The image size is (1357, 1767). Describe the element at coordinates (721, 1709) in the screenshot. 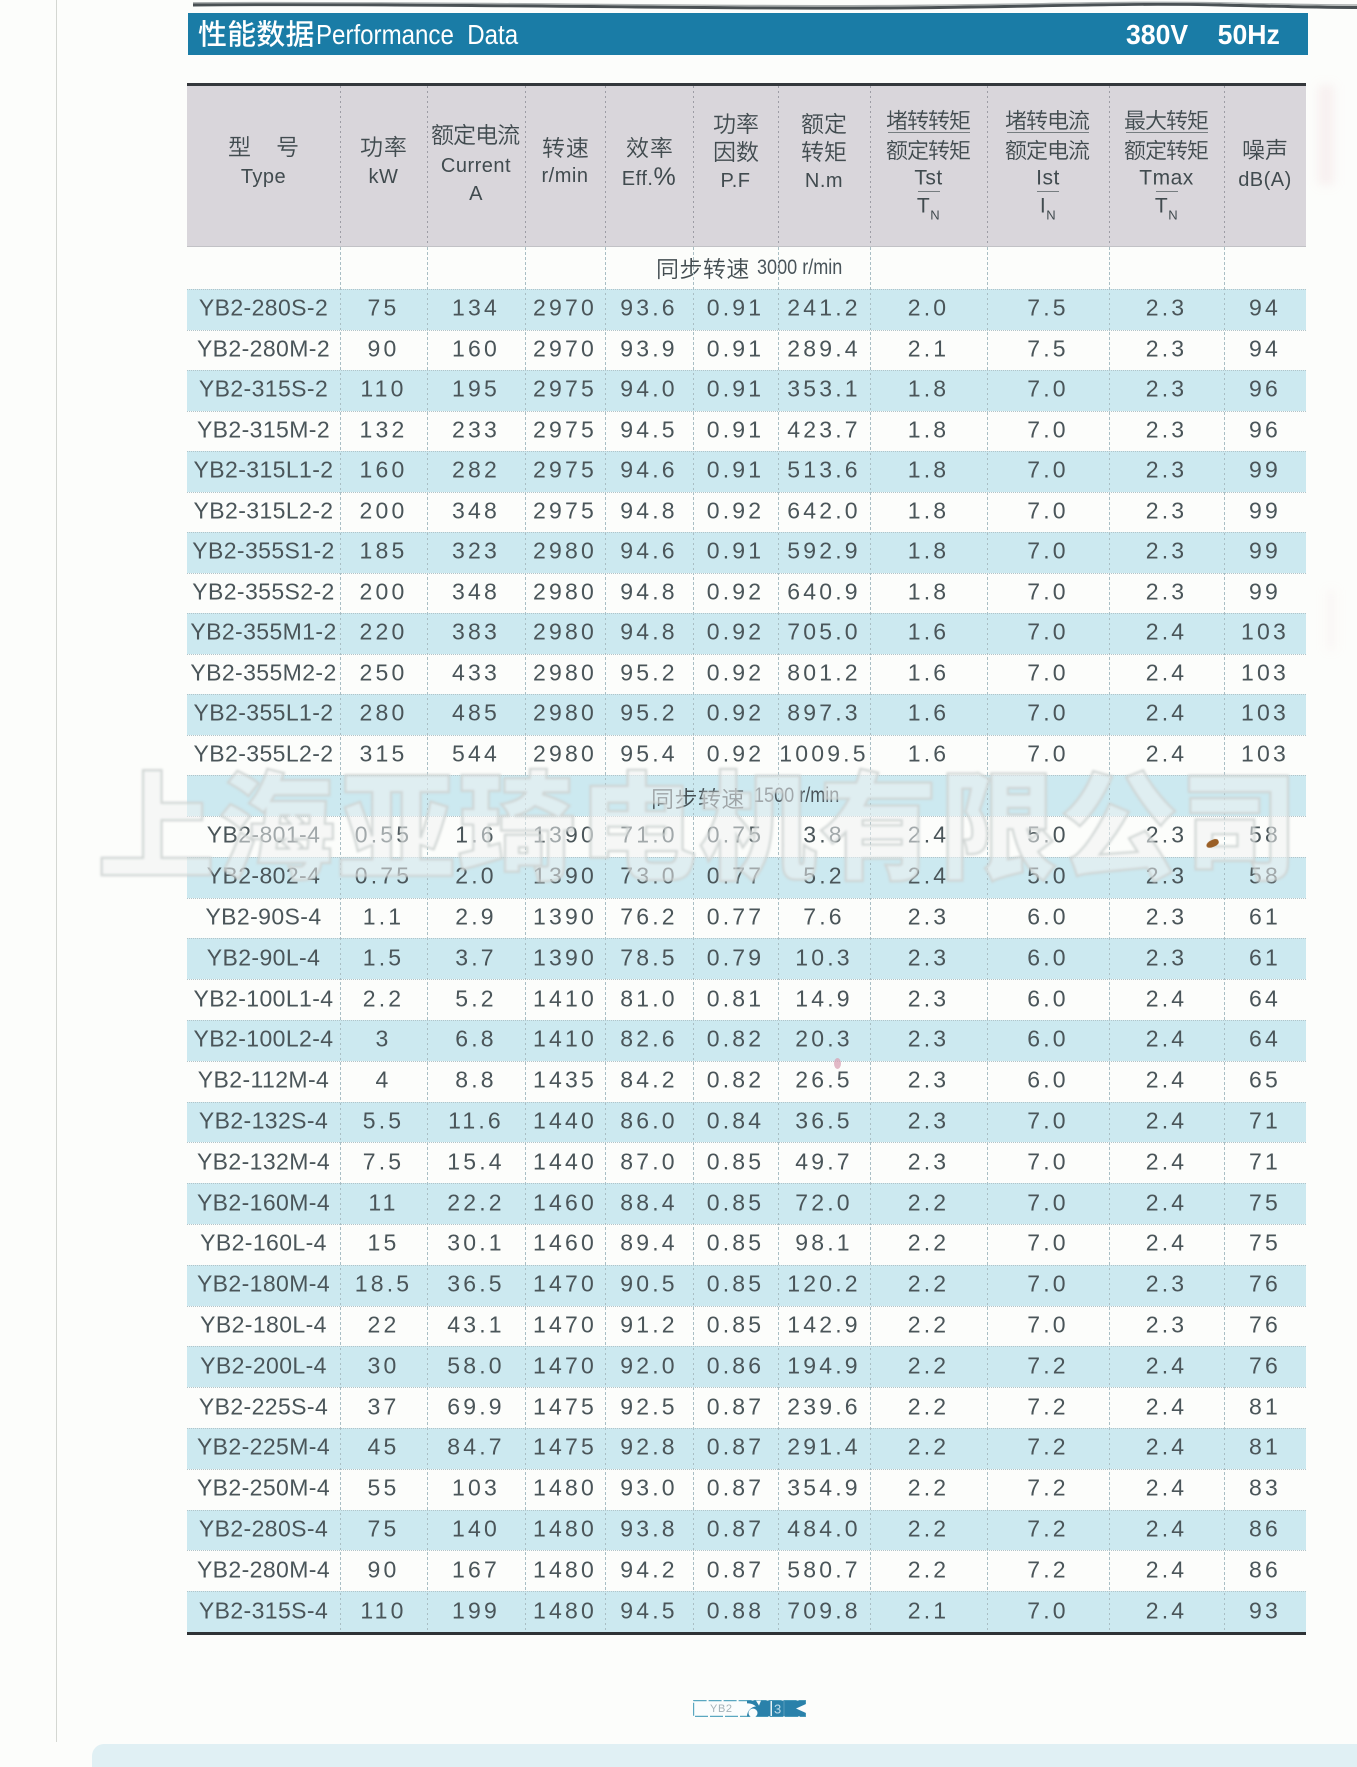

I see `svg-text: YB2` at that location.